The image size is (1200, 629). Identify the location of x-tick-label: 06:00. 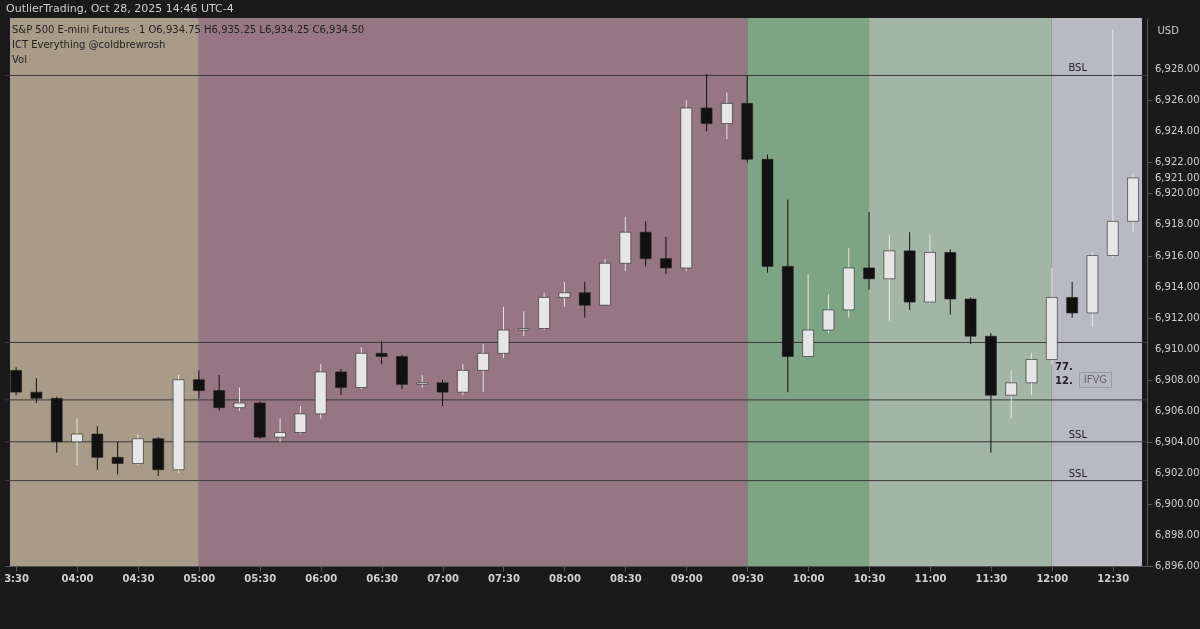
(321, 578).